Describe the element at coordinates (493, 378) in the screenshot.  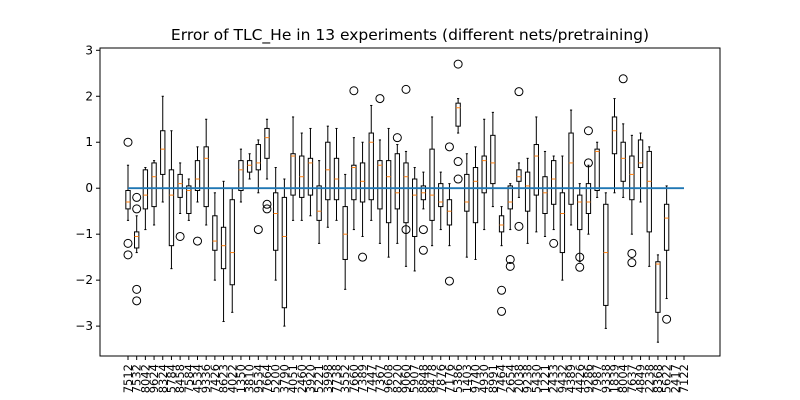
I see `x-tick-label: 8991` at that location.